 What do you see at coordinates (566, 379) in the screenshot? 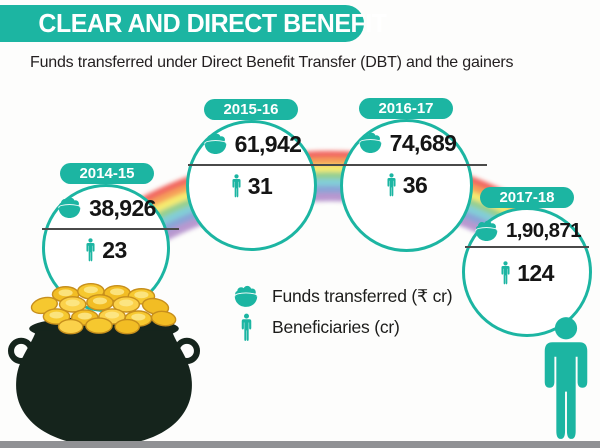
I see `person-silhouette` at bounding box center [566, 379].